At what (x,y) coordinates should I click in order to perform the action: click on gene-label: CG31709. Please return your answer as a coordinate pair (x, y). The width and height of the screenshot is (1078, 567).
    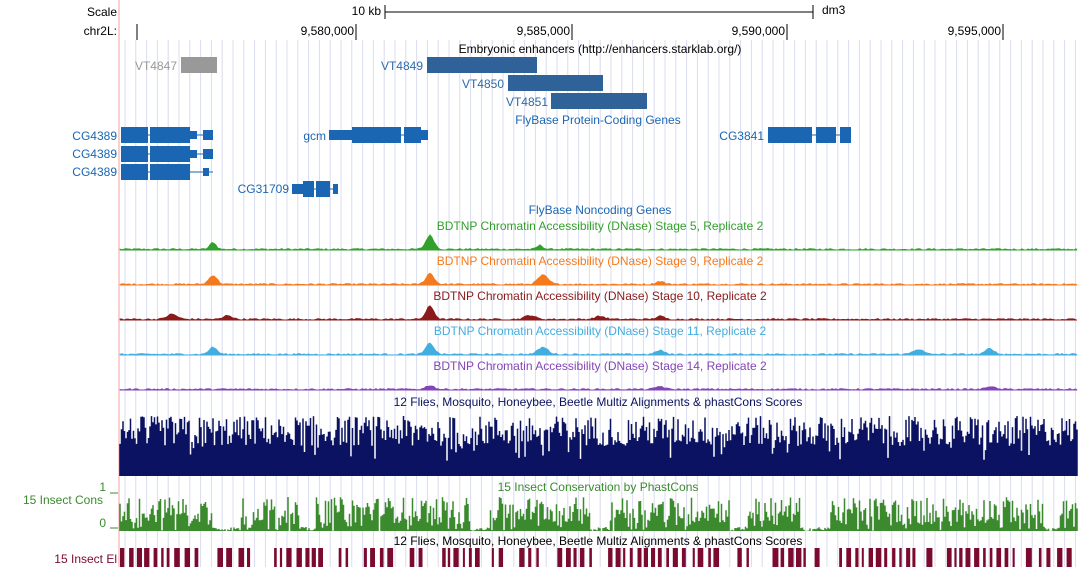
    Looking at the image, I should click on (264, 189).